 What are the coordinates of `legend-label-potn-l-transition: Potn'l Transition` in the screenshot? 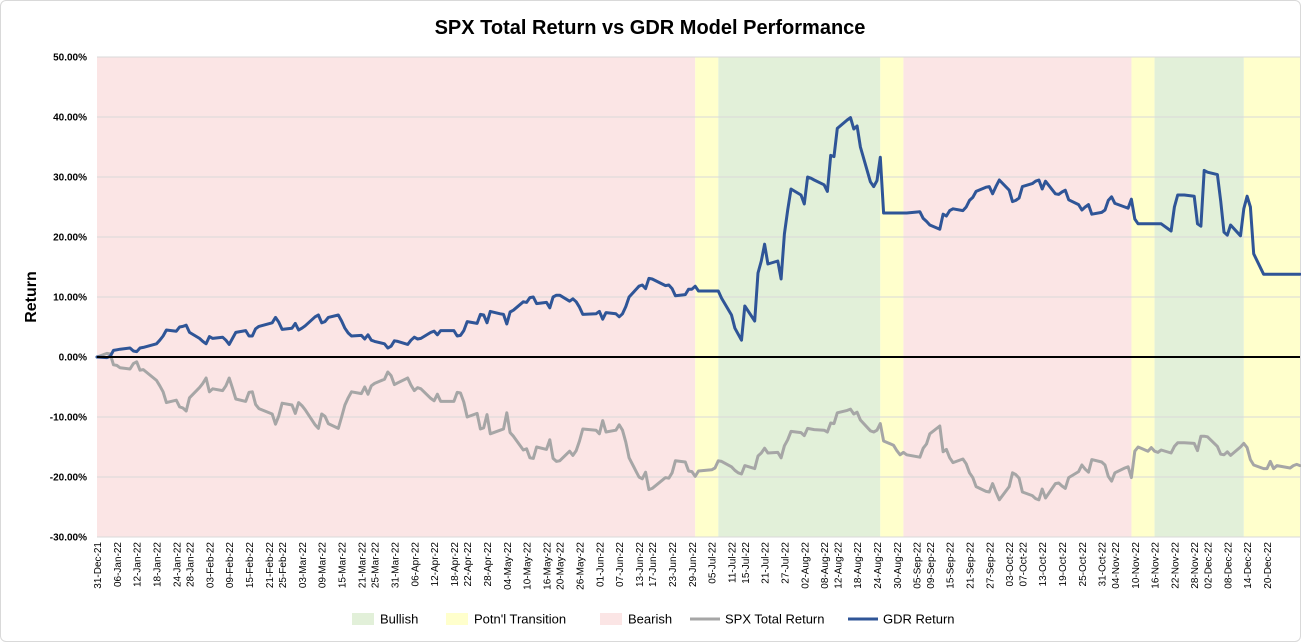 It's located at (520, 619).